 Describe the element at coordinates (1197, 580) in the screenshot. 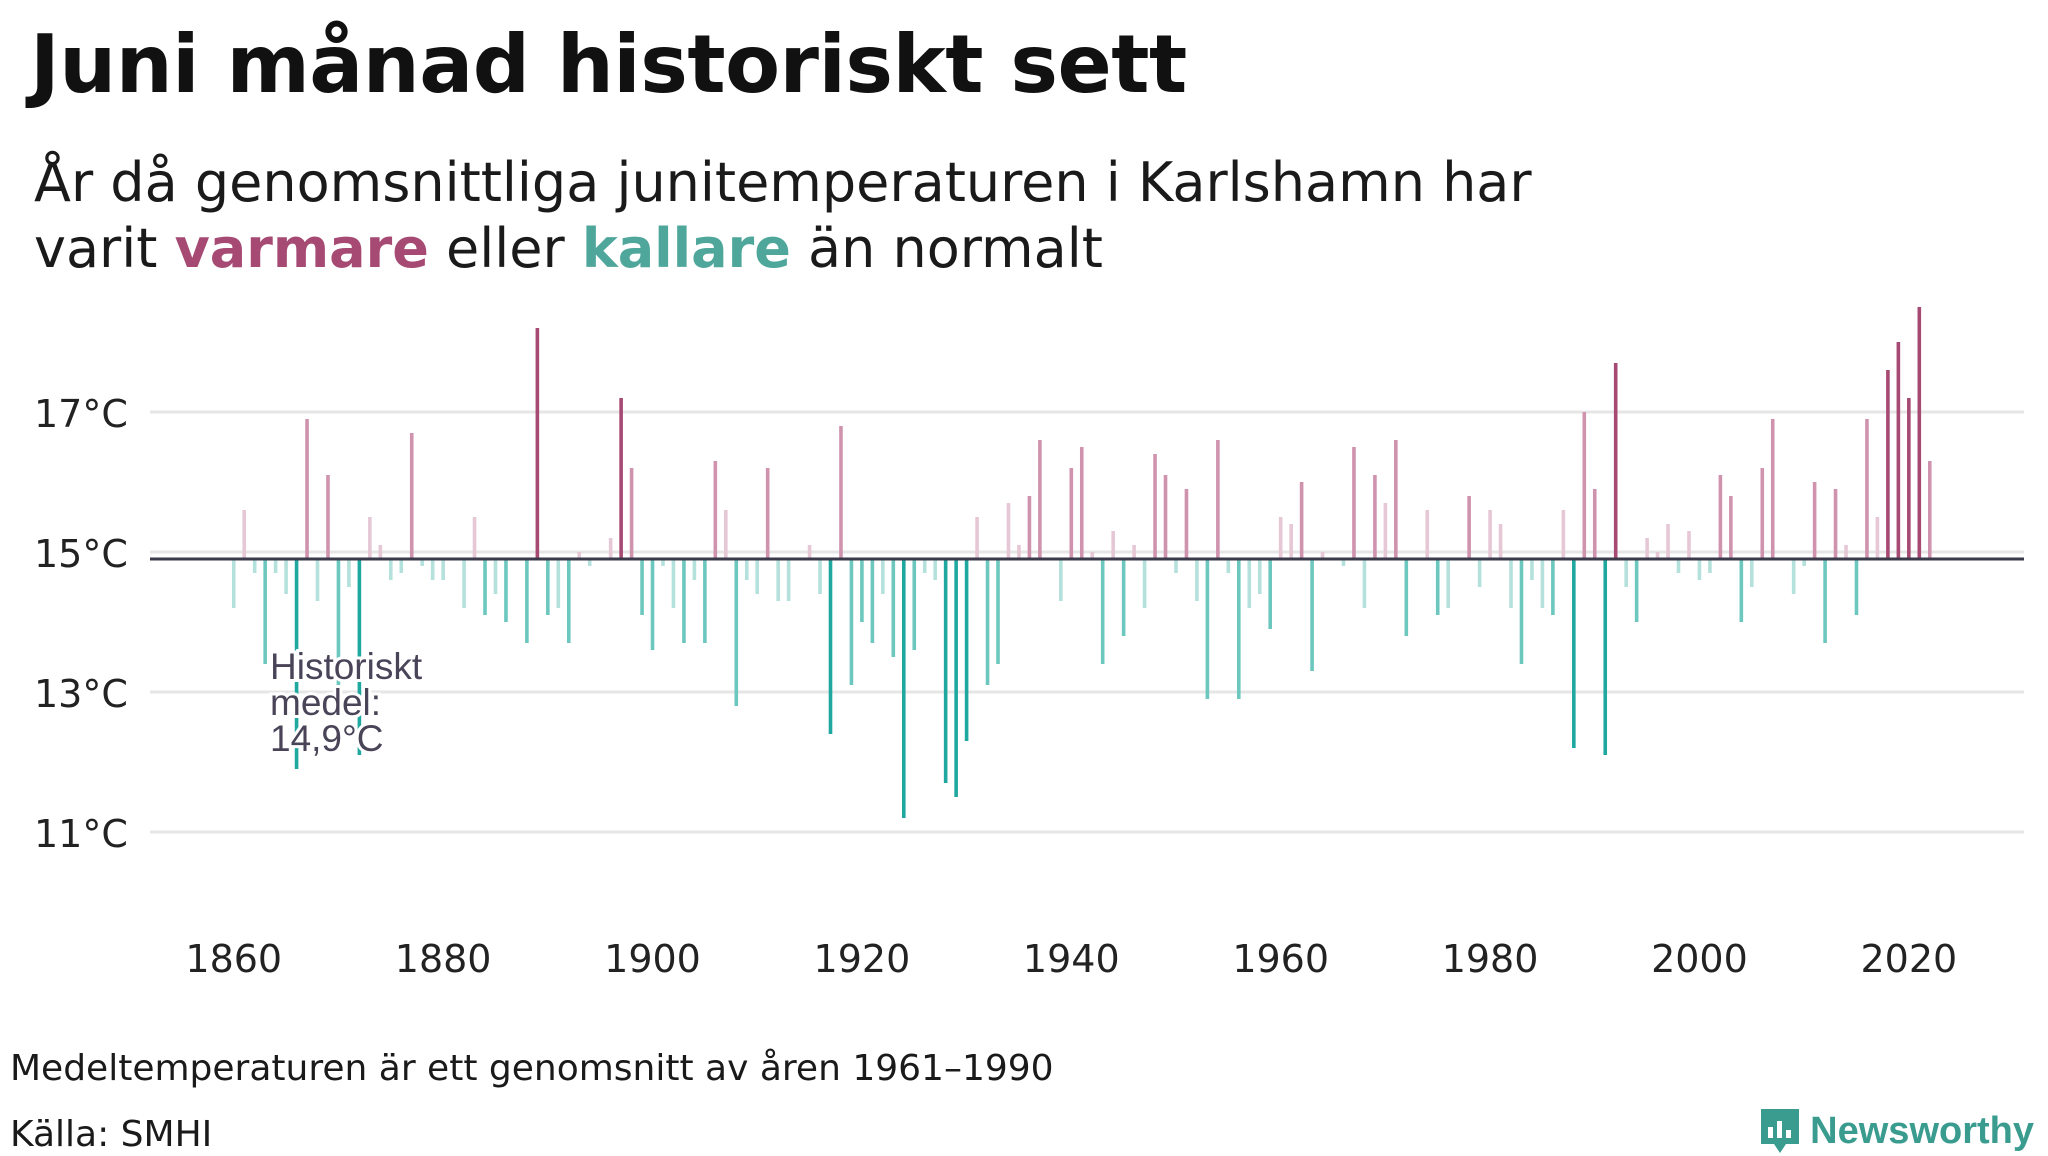

I see `bar-1952` at that location.